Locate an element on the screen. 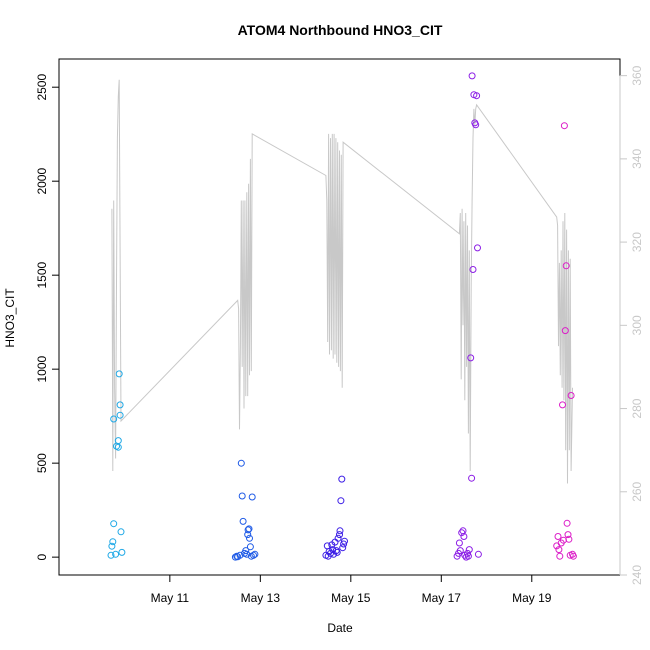 Image resolution: width=650 pixels, height=650 pixels. x-tick-label: May 13 is located at coordinates (261, 598).